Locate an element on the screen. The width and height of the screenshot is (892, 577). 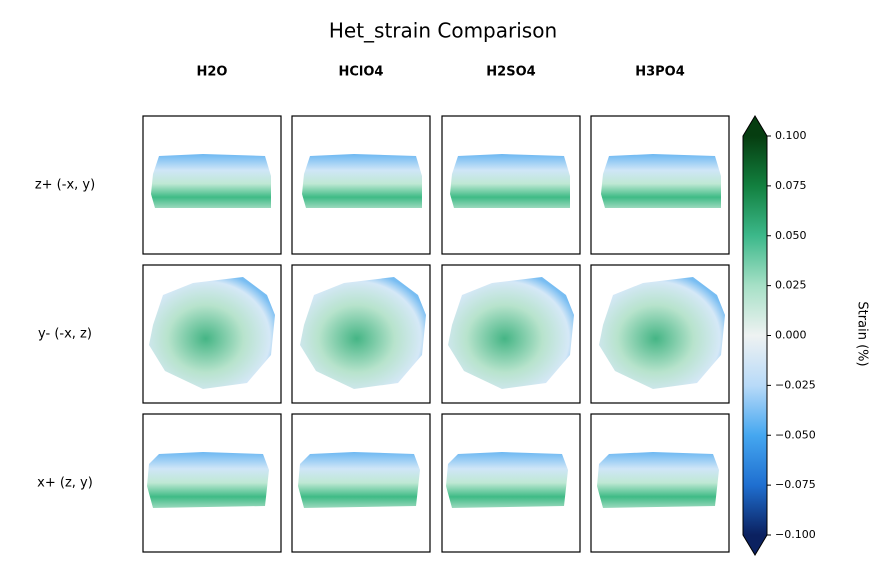
colorbar-extend-top is located at coordinates (755, 126).